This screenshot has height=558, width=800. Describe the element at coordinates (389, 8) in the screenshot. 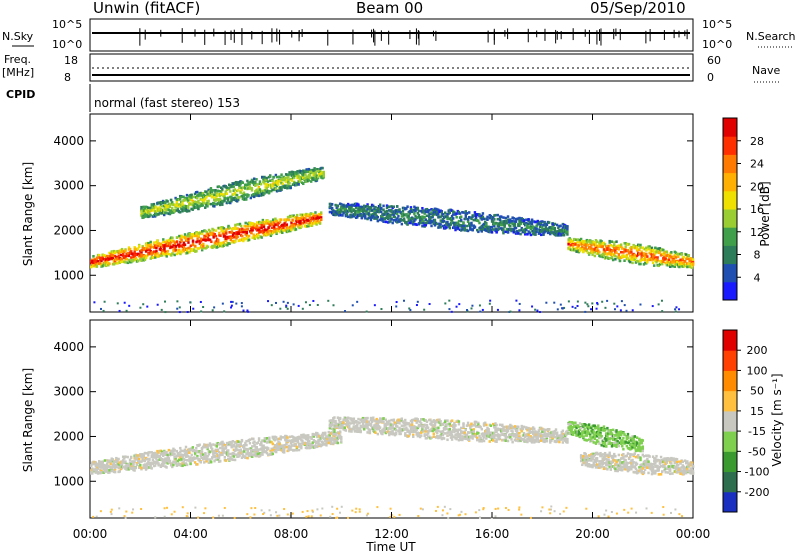

I see `beam-title: Beam 00` at that location.